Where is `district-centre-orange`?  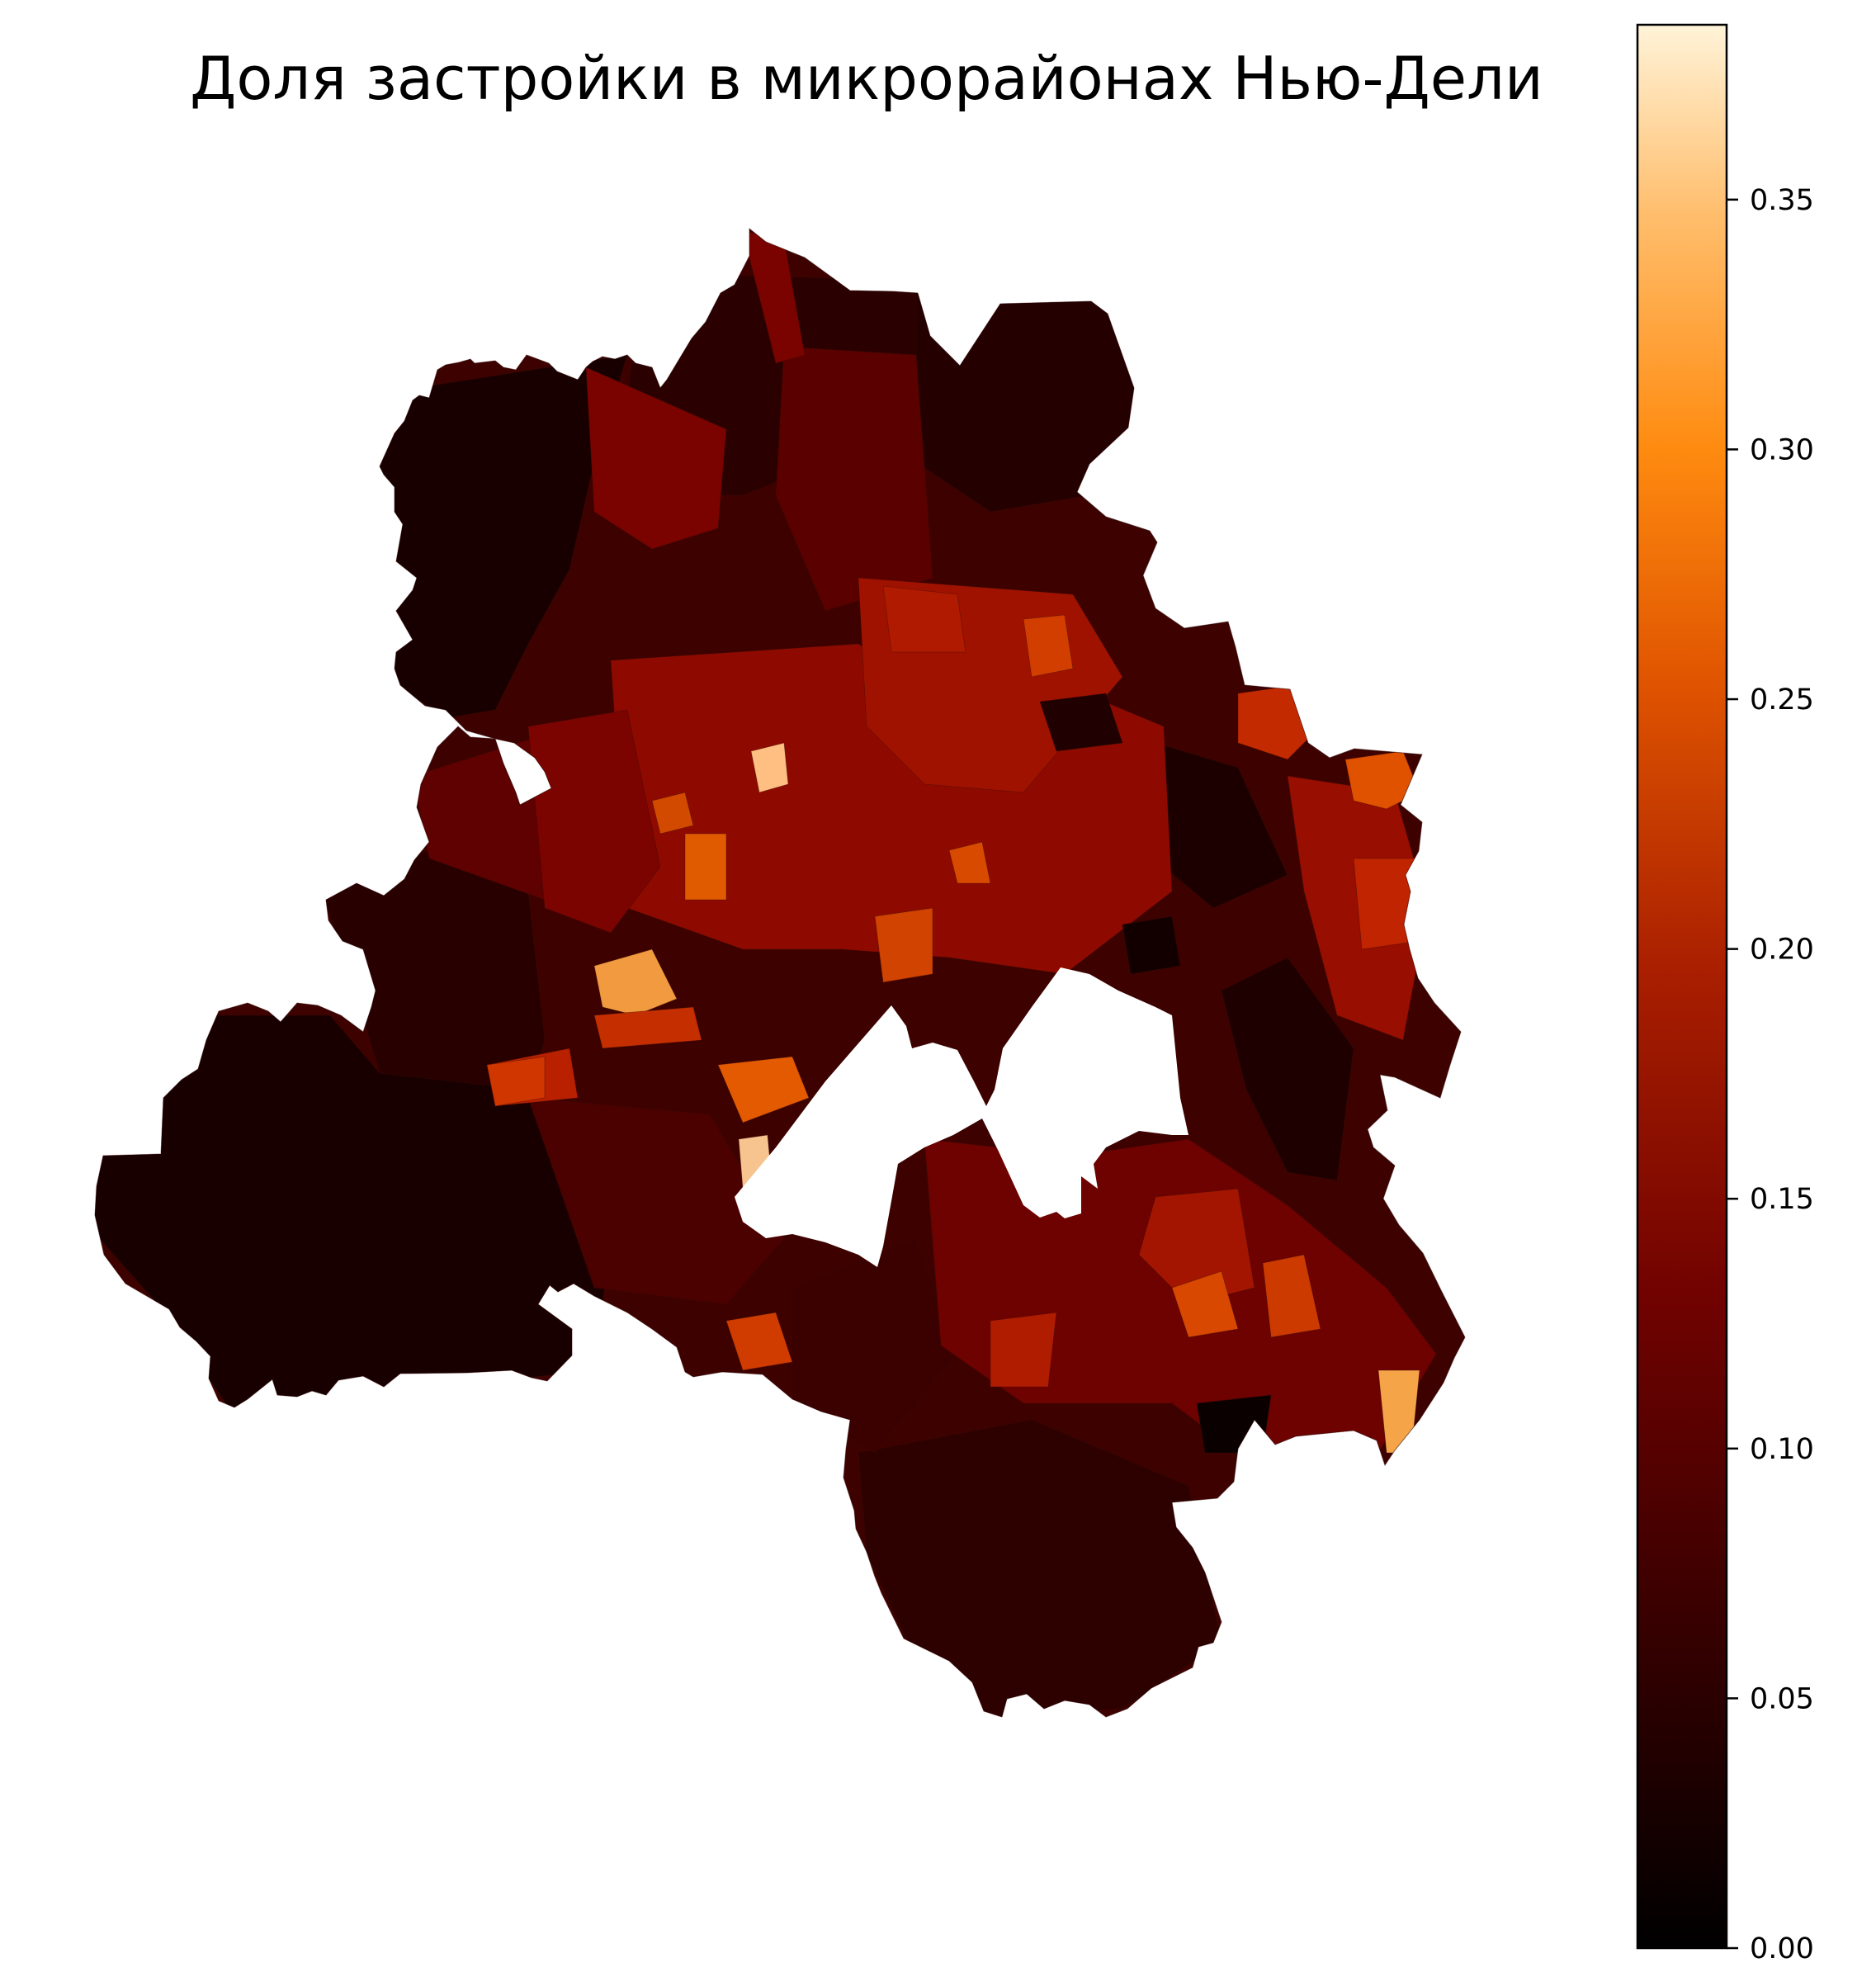 district-centre-orange is located at coordinates (705, 867).